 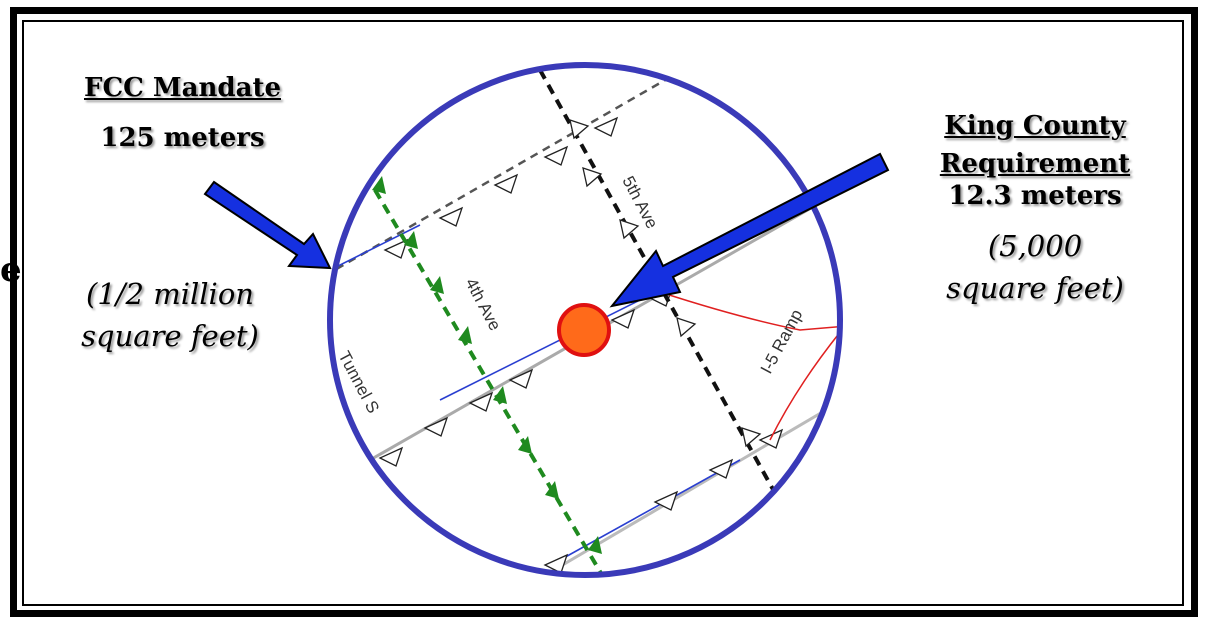 I want to click on king-county-title-line1: King County, so click(x=1035, y=126).